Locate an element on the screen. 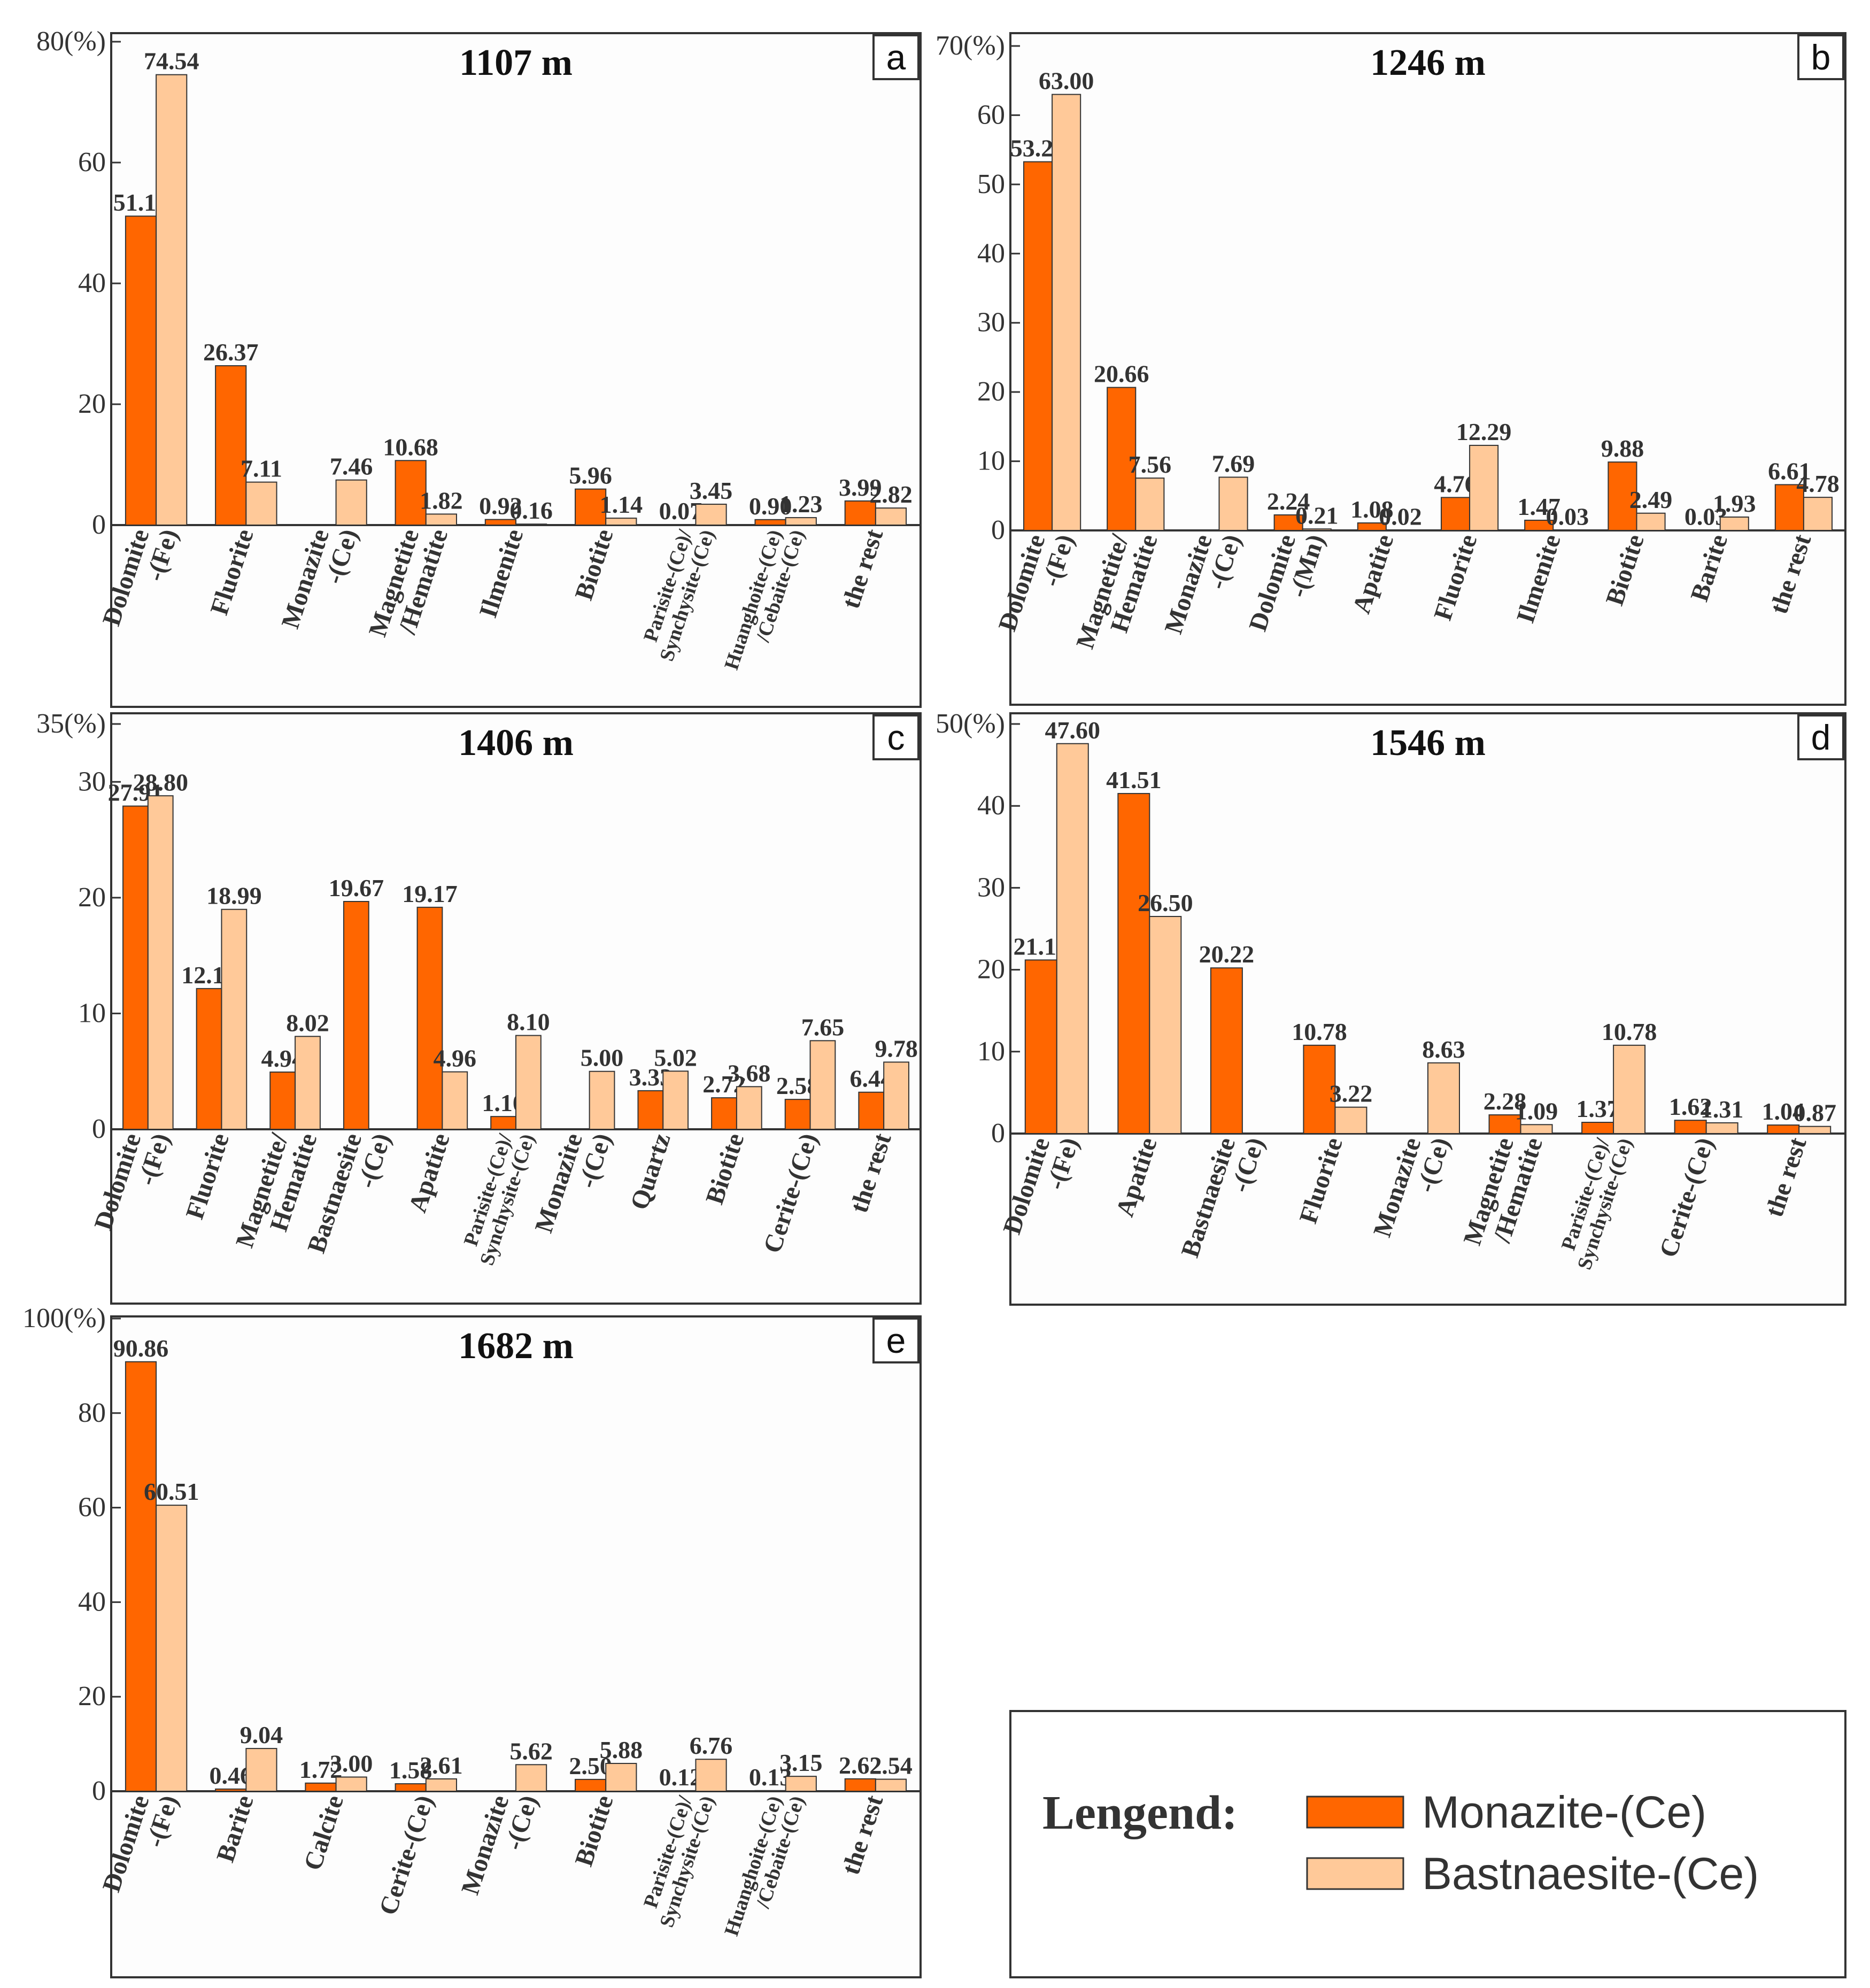 The width and height of the screenshot is (1870, 1988). data-label-monazite: 1.37 is located at coordinates (1597, 1108).